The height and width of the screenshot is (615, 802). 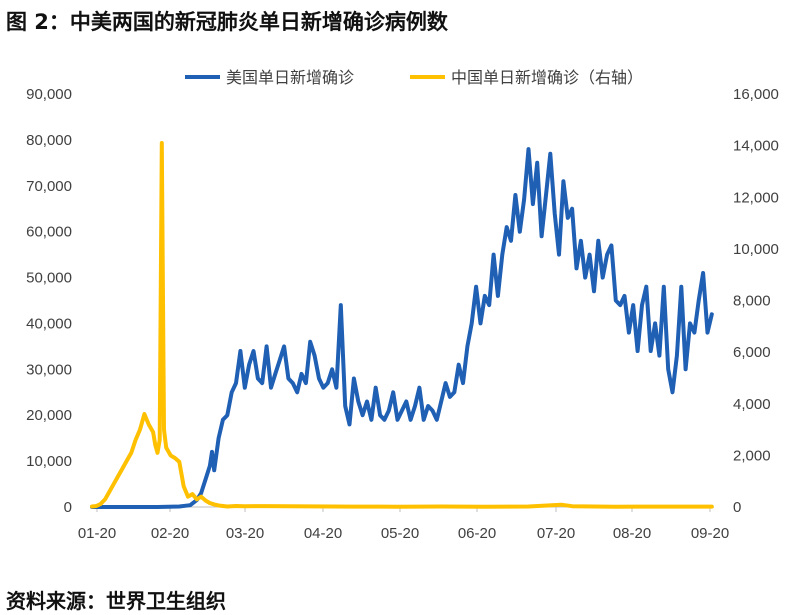 What do you see at coordinates (49, 278) in the screenshot?
I see `y-left-tick-label: 50,000` at bounding box center [49, 278].